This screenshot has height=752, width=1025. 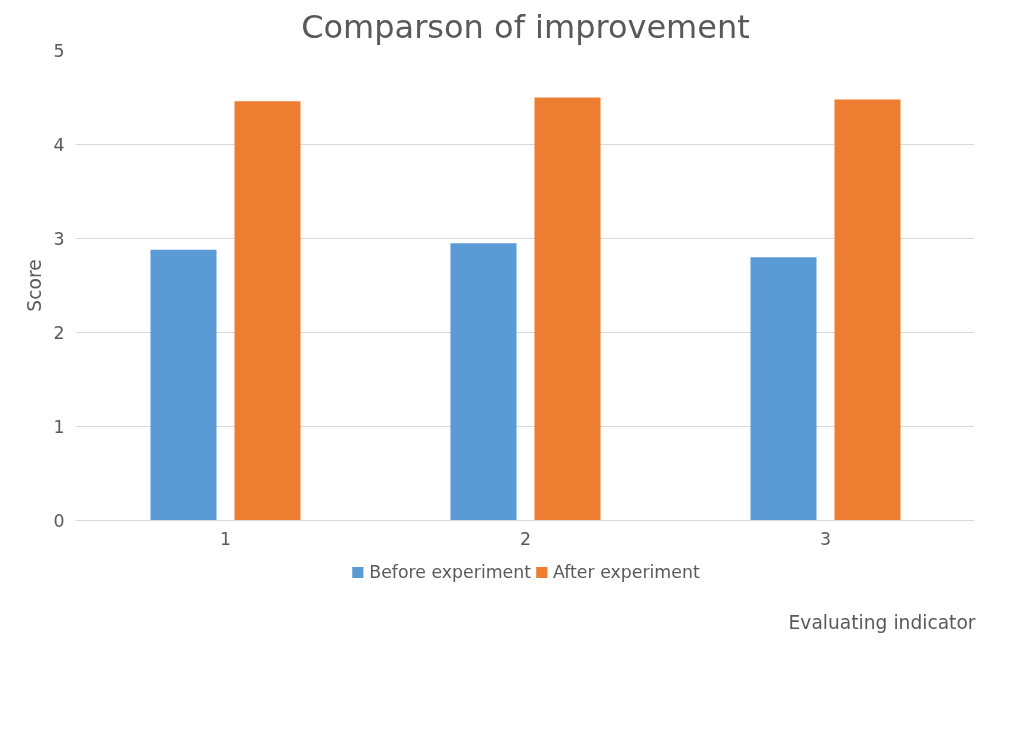 I want to click on y-tick-label: 5, so click(x=59, y=51).